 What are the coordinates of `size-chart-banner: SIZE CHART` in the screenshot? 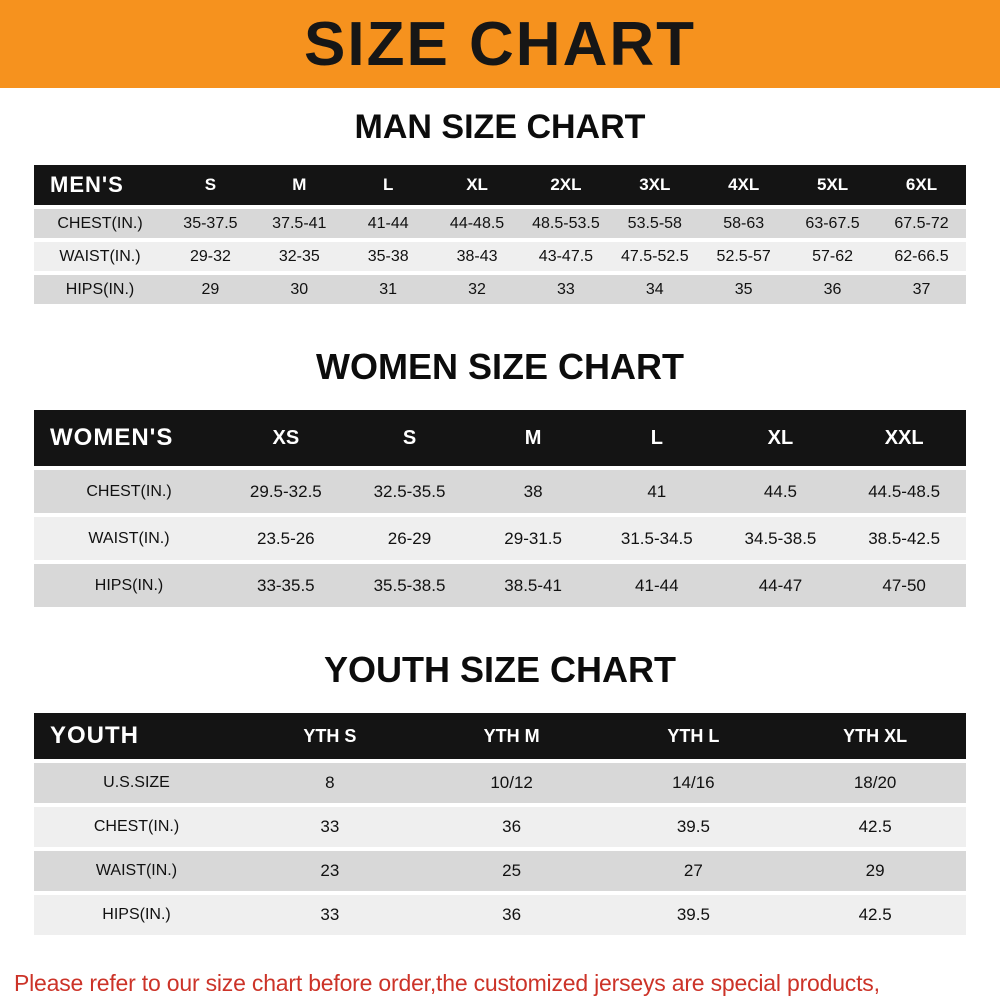 It's located at (500, 44).